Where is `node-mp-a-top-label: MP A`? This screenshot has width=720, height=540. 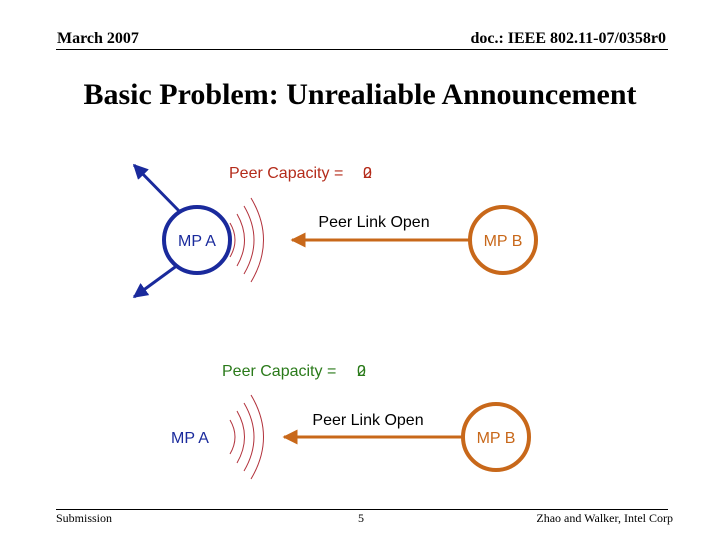 node-mp-a-top-label: MP A is located at coordinates (197, 241).